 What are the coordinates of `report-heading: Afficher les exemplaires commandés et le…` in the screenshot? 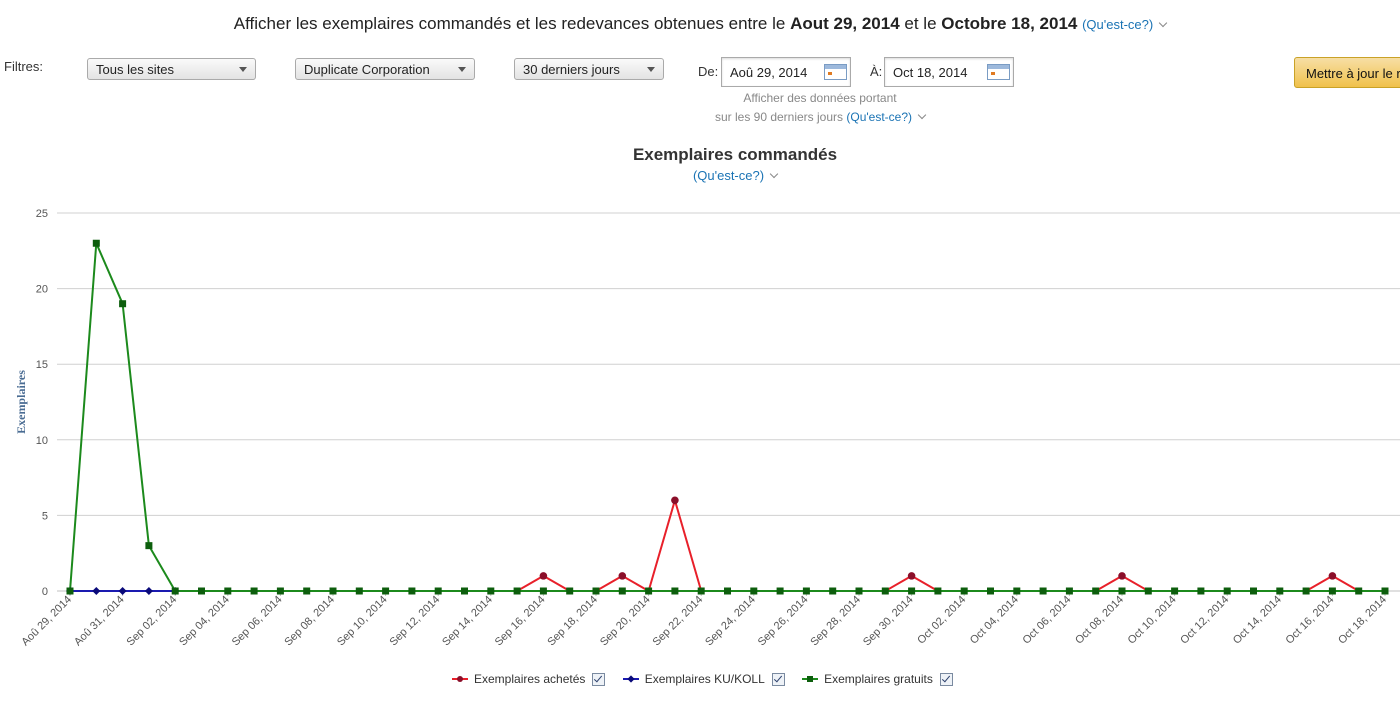 It's located at (700, 24).